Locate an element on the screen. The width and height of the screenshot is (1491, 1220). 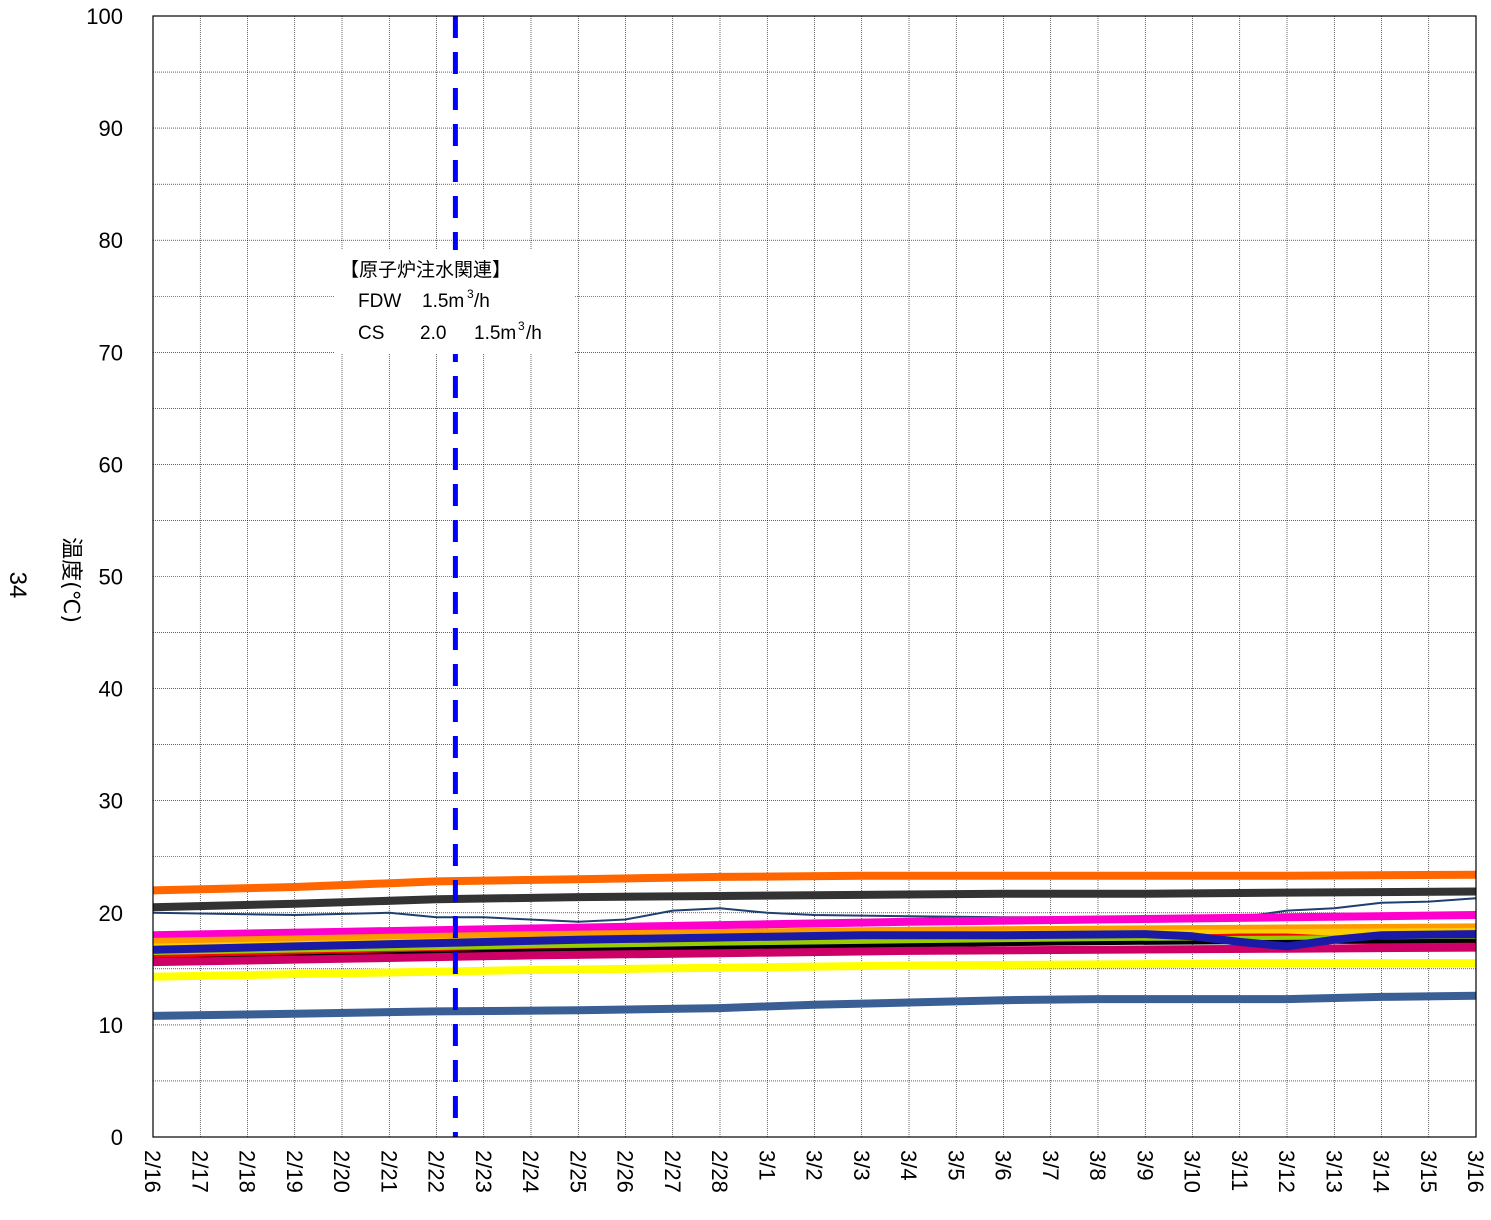
x-tick-label: 3/13 is located at coordinates (1333, 1171).